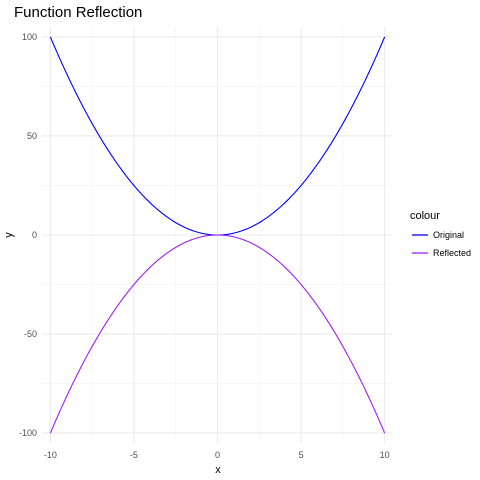 The image size is (480, 480). Describe the element at coordinates (301, 455) in the screenshot. I see `x-tick-label: 5` at that location.